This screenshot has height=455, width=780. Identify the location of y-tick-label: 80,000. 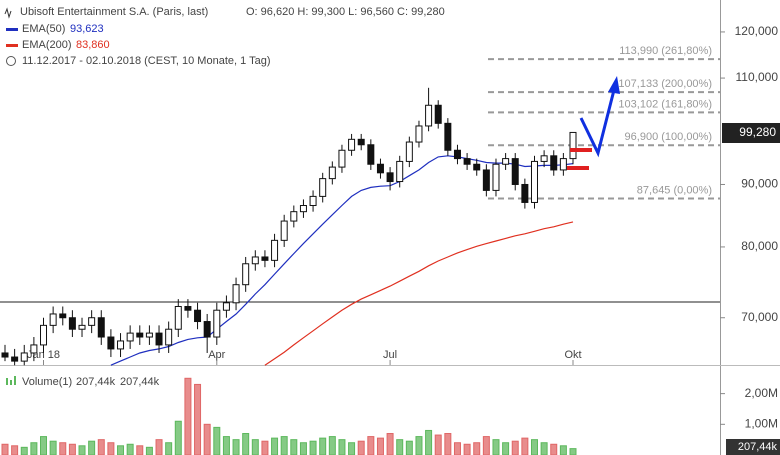
(759, 246).